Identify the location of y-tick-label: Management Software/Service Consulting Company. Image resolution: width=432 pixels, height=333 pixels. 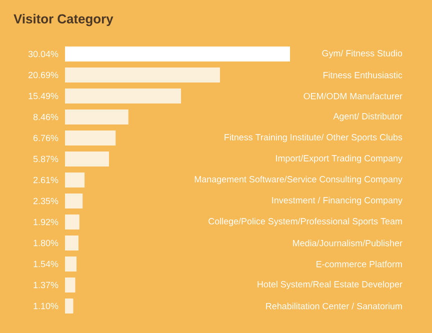
(298, 180).